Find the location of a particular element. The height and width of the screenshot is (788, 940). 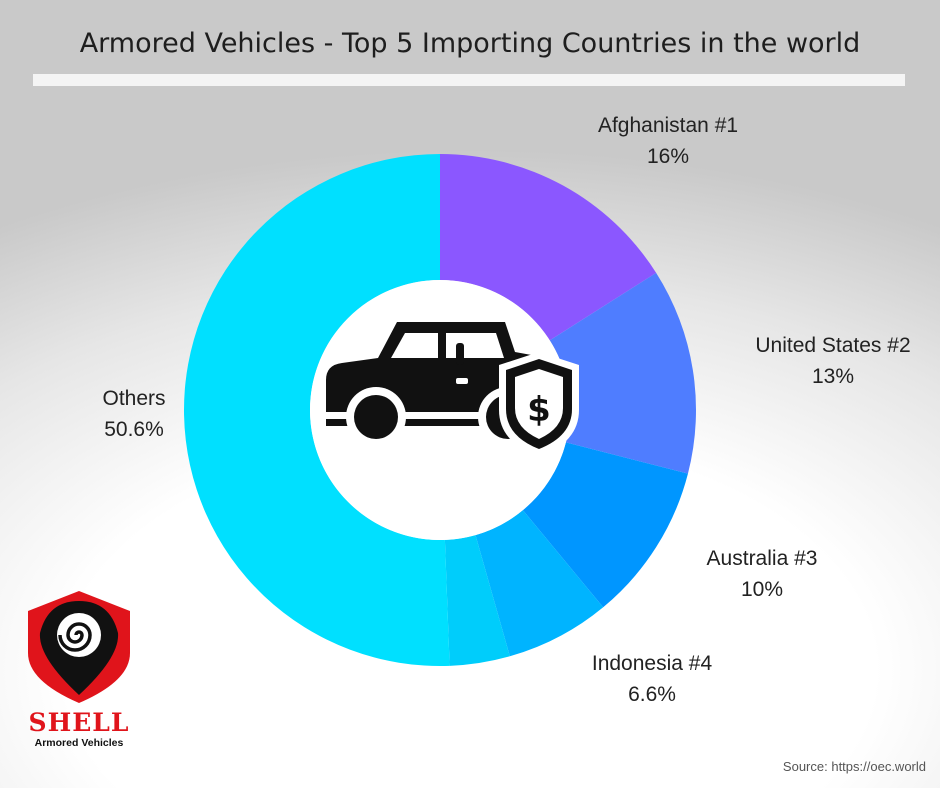

label-united-states-value: 13% is located at coordinates (833, 376).